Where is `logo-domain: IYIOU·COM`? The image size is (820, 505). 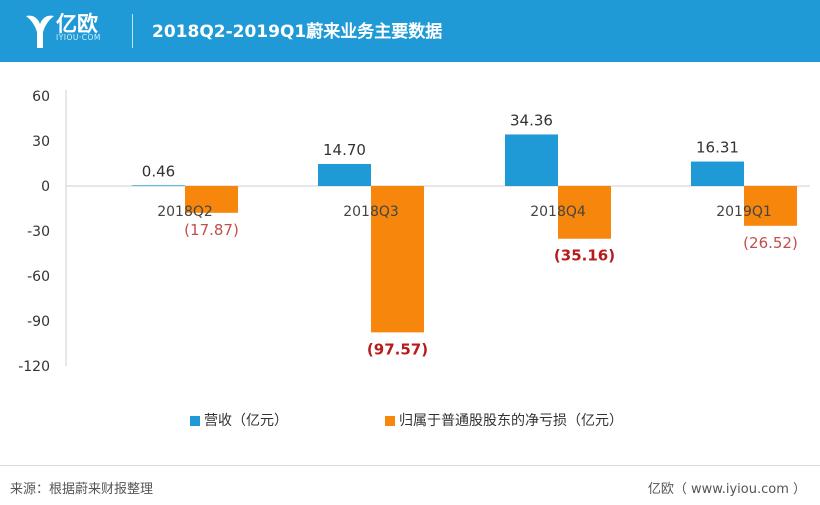 logo-domain: IYIOU·COM is located at coordinates (78, 37).